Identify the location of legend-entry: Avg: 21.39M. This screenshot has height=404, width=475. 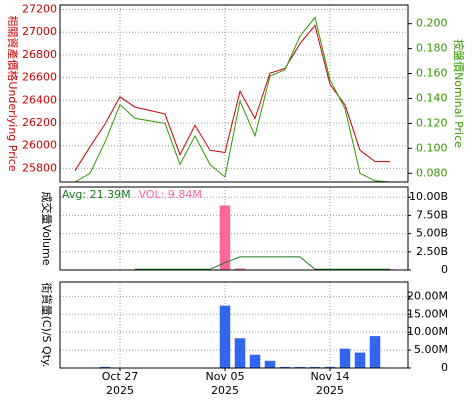
(96, 194).